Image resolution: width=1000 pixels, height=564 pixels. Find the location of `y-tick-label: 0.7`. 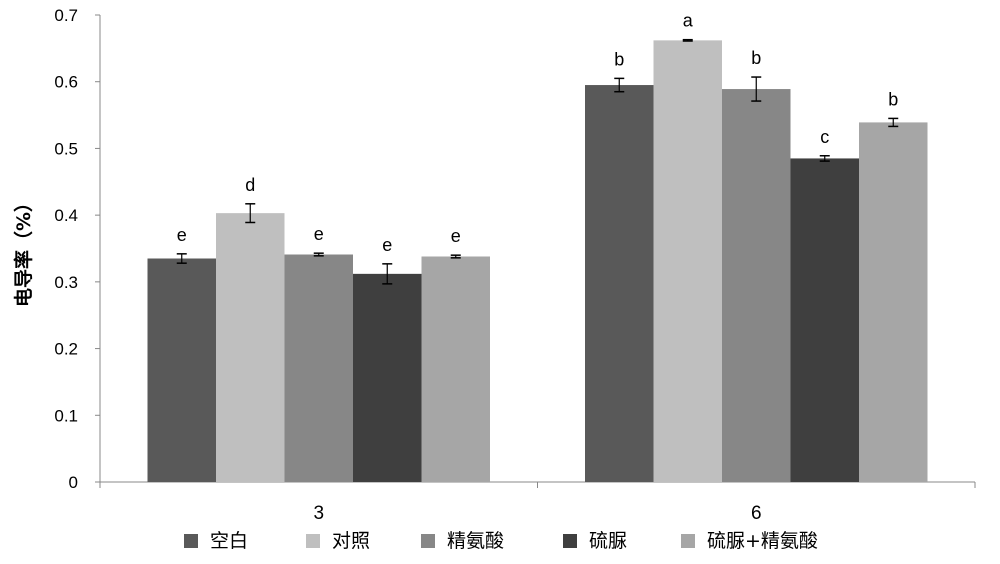

y-tick-label: 0.7 is located at coordinates (66, 15).